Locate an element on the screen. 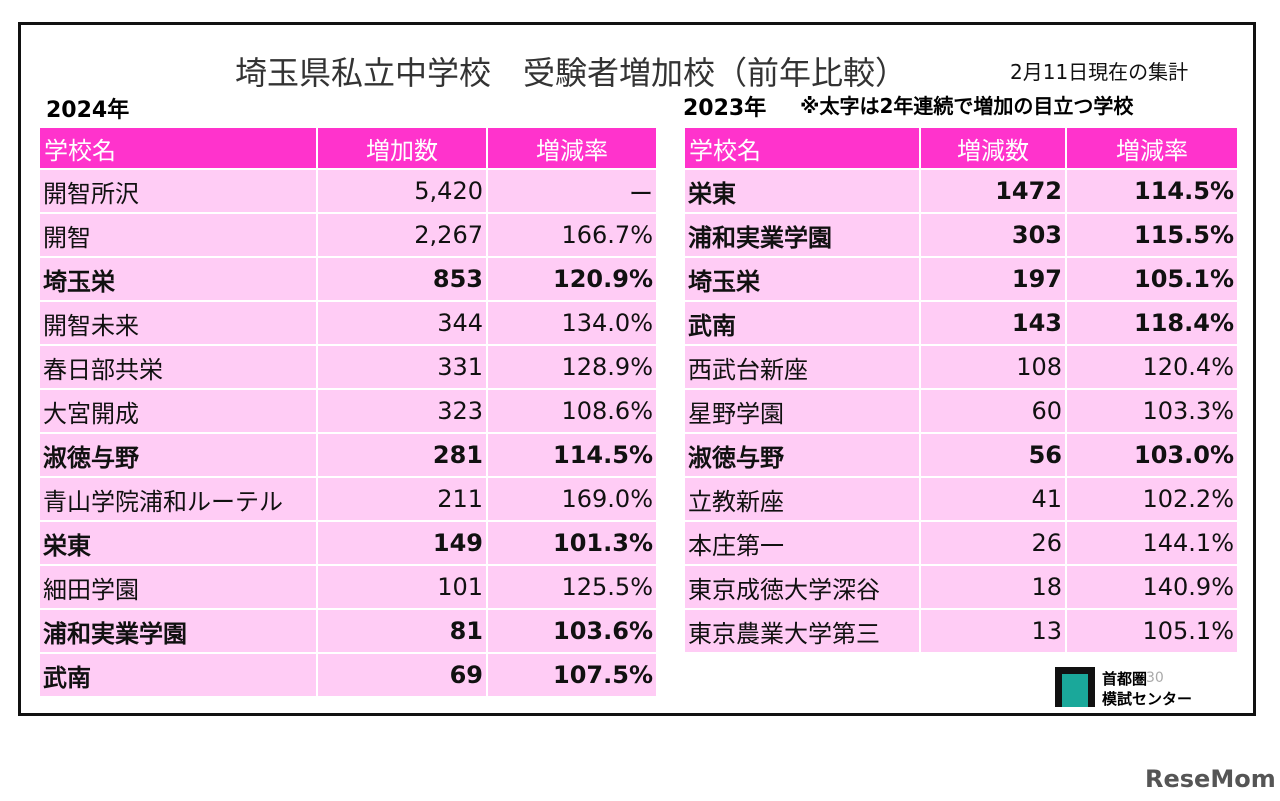 The width and height of the screenshot is (1280, 801). cell: 立教新座 is located at coordinates (802, 499).